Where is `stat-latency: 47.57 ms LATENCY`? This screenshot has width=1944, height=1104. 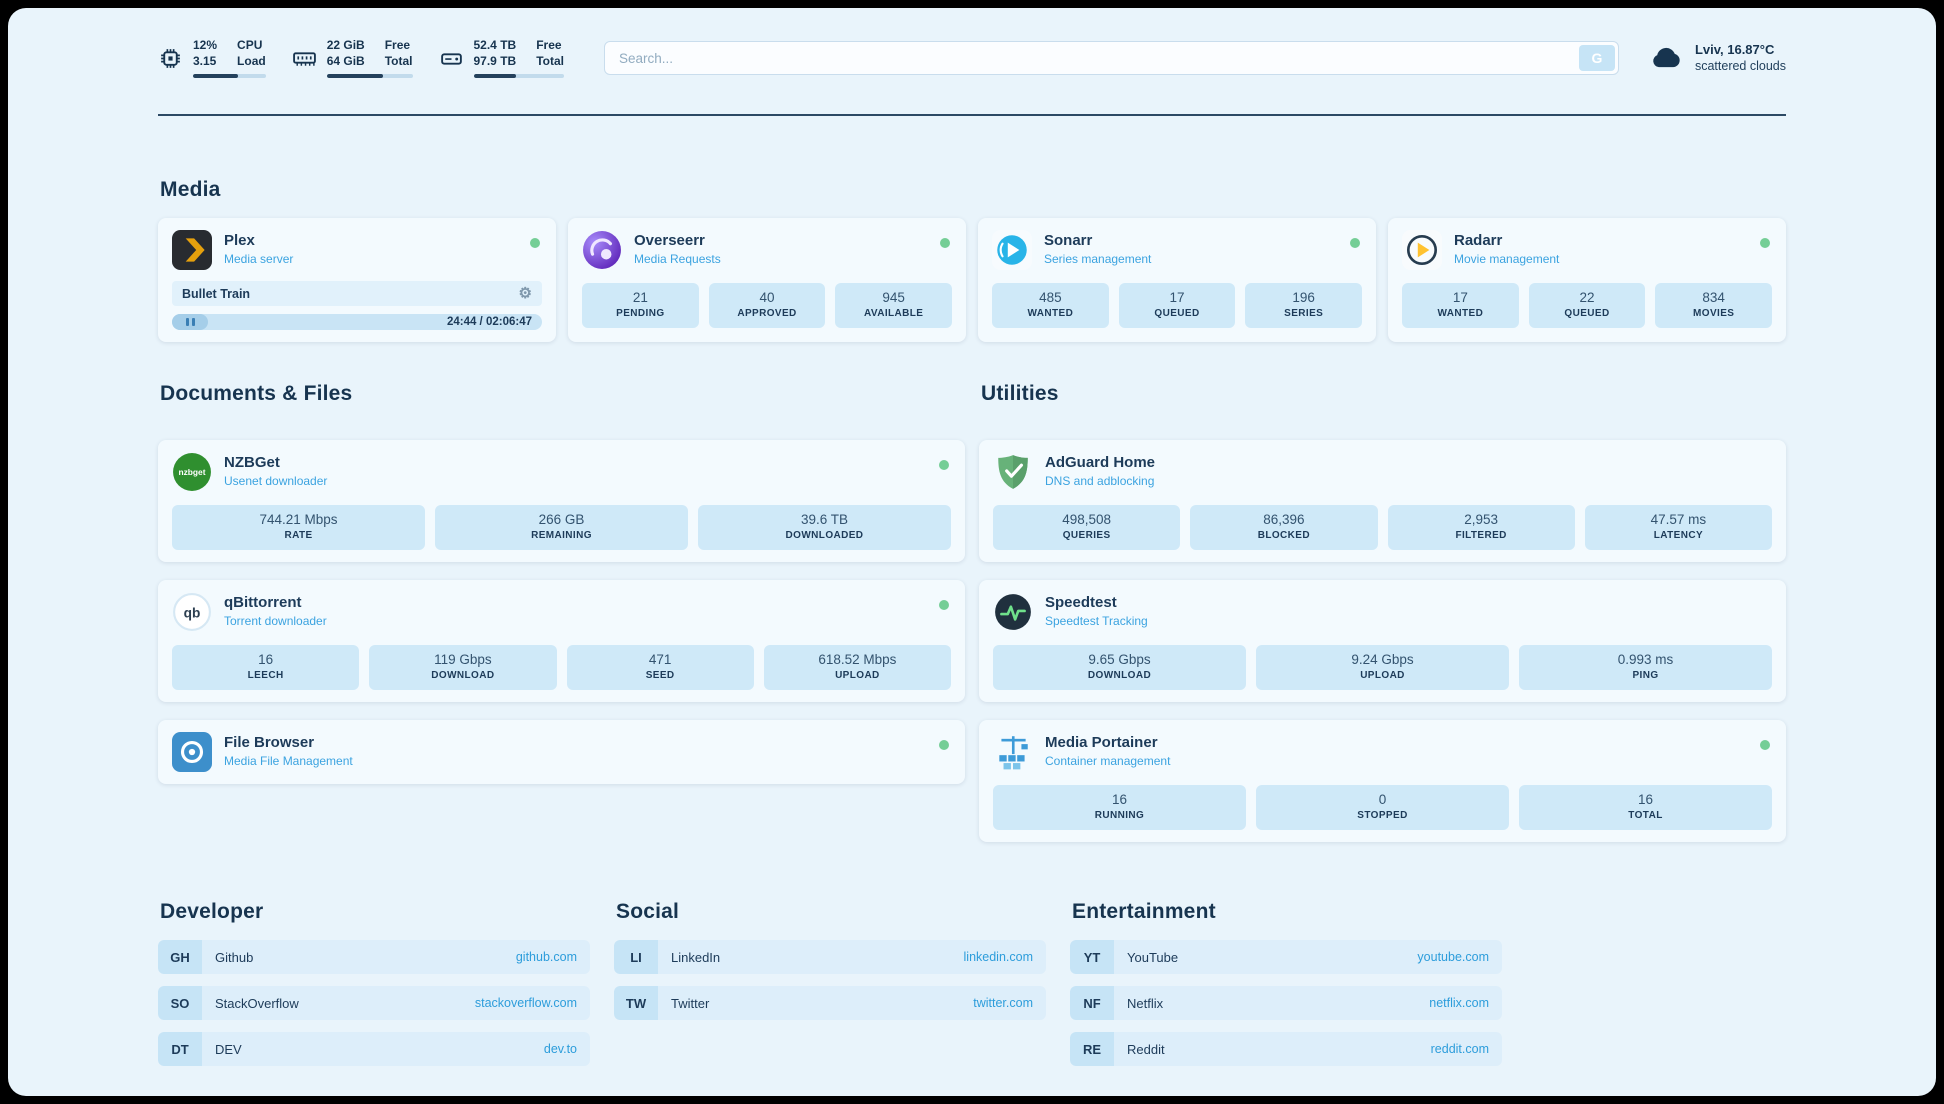 stat-latency: 47.57 ms LATENCY is located at coordinates (1678, 527).